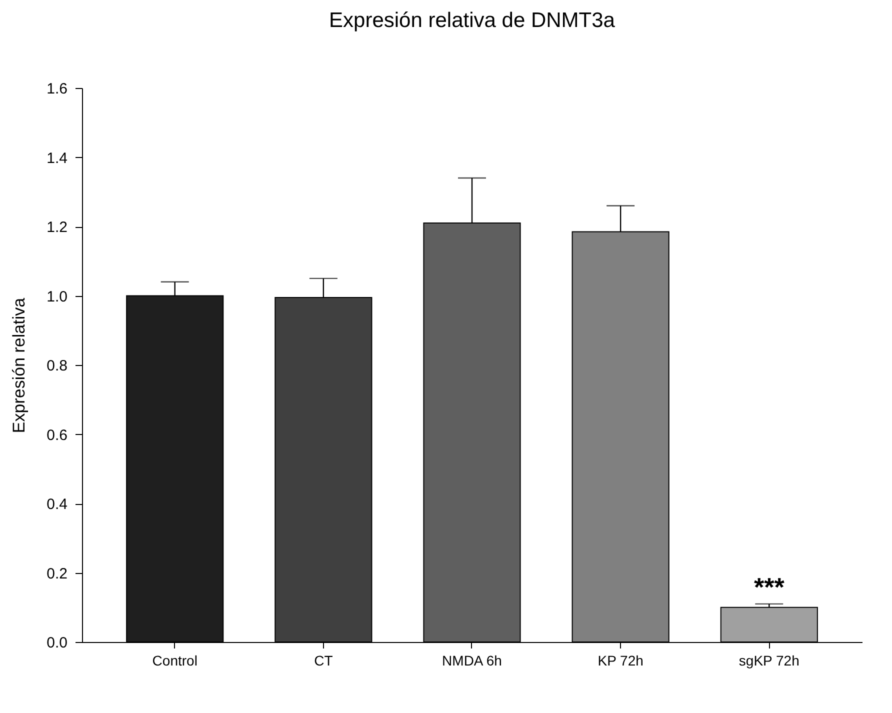 The image size is (892, 713). I want to click on y-tick-label: 1.2, so click(57, 227).